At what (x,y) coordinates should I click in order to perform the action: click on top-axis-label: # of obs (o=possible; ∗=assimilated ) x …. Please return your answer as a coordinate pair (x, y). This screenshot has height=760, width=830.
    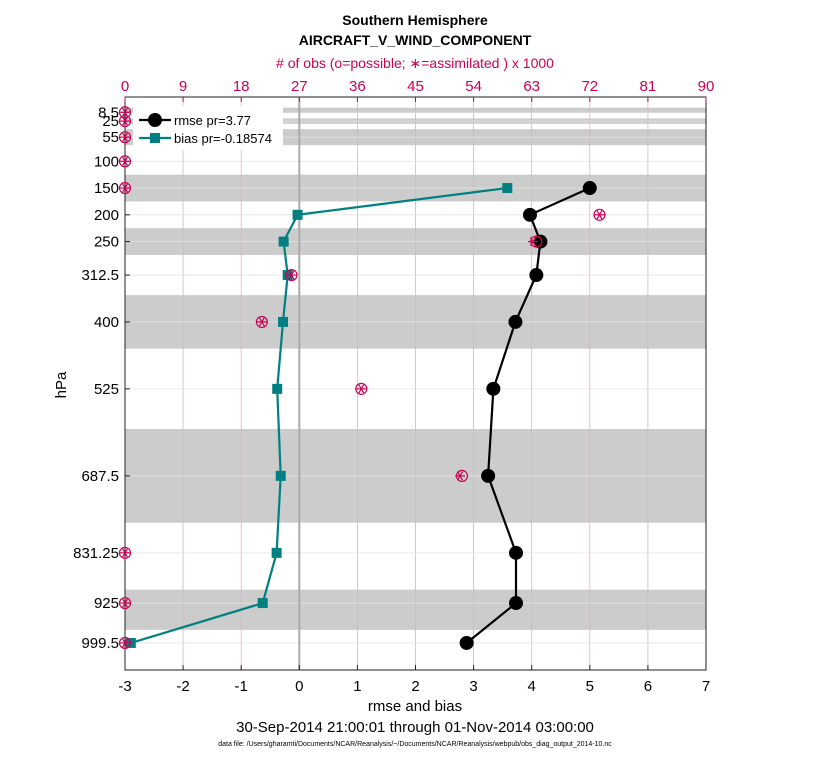
    Looking at the image, I should click on (415, 63).